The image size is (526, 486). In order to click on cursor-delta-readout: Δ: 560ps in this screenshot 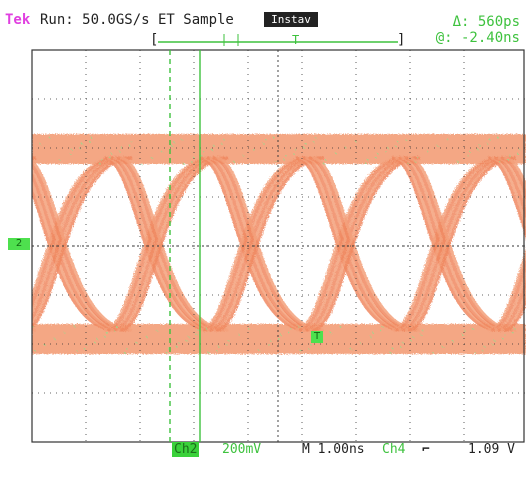, I will do `click(486, 22)`.